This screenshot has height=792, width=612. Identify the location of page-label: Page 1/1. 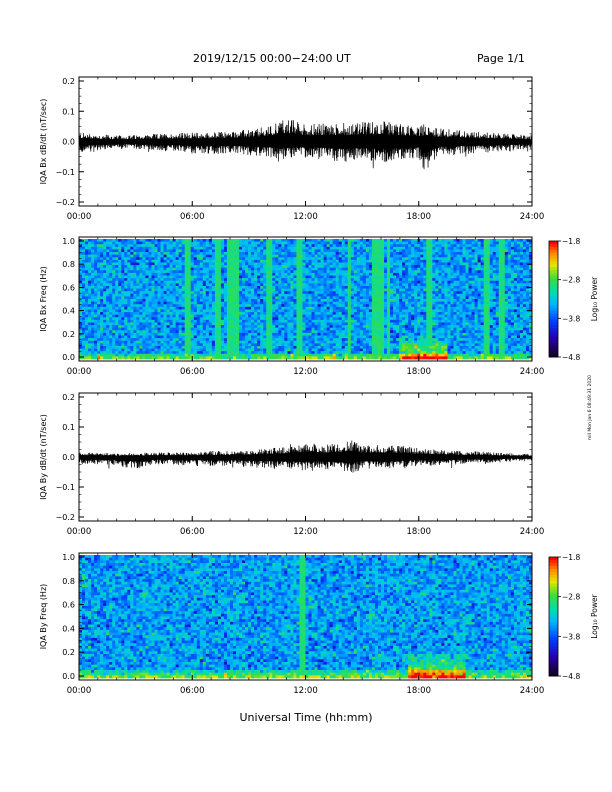
(501, 58).